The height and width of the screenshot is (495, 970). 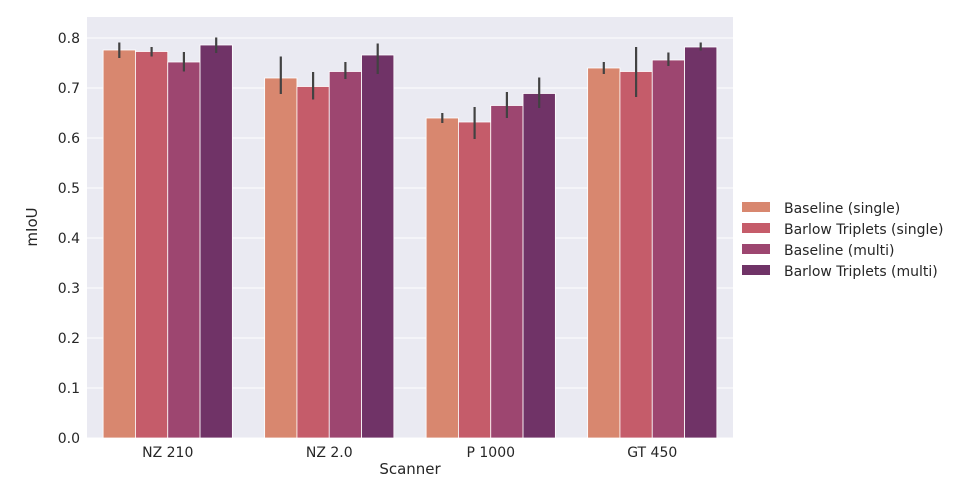 I want to click on y-axis-label: mIoU, so click(x=32, y=226).